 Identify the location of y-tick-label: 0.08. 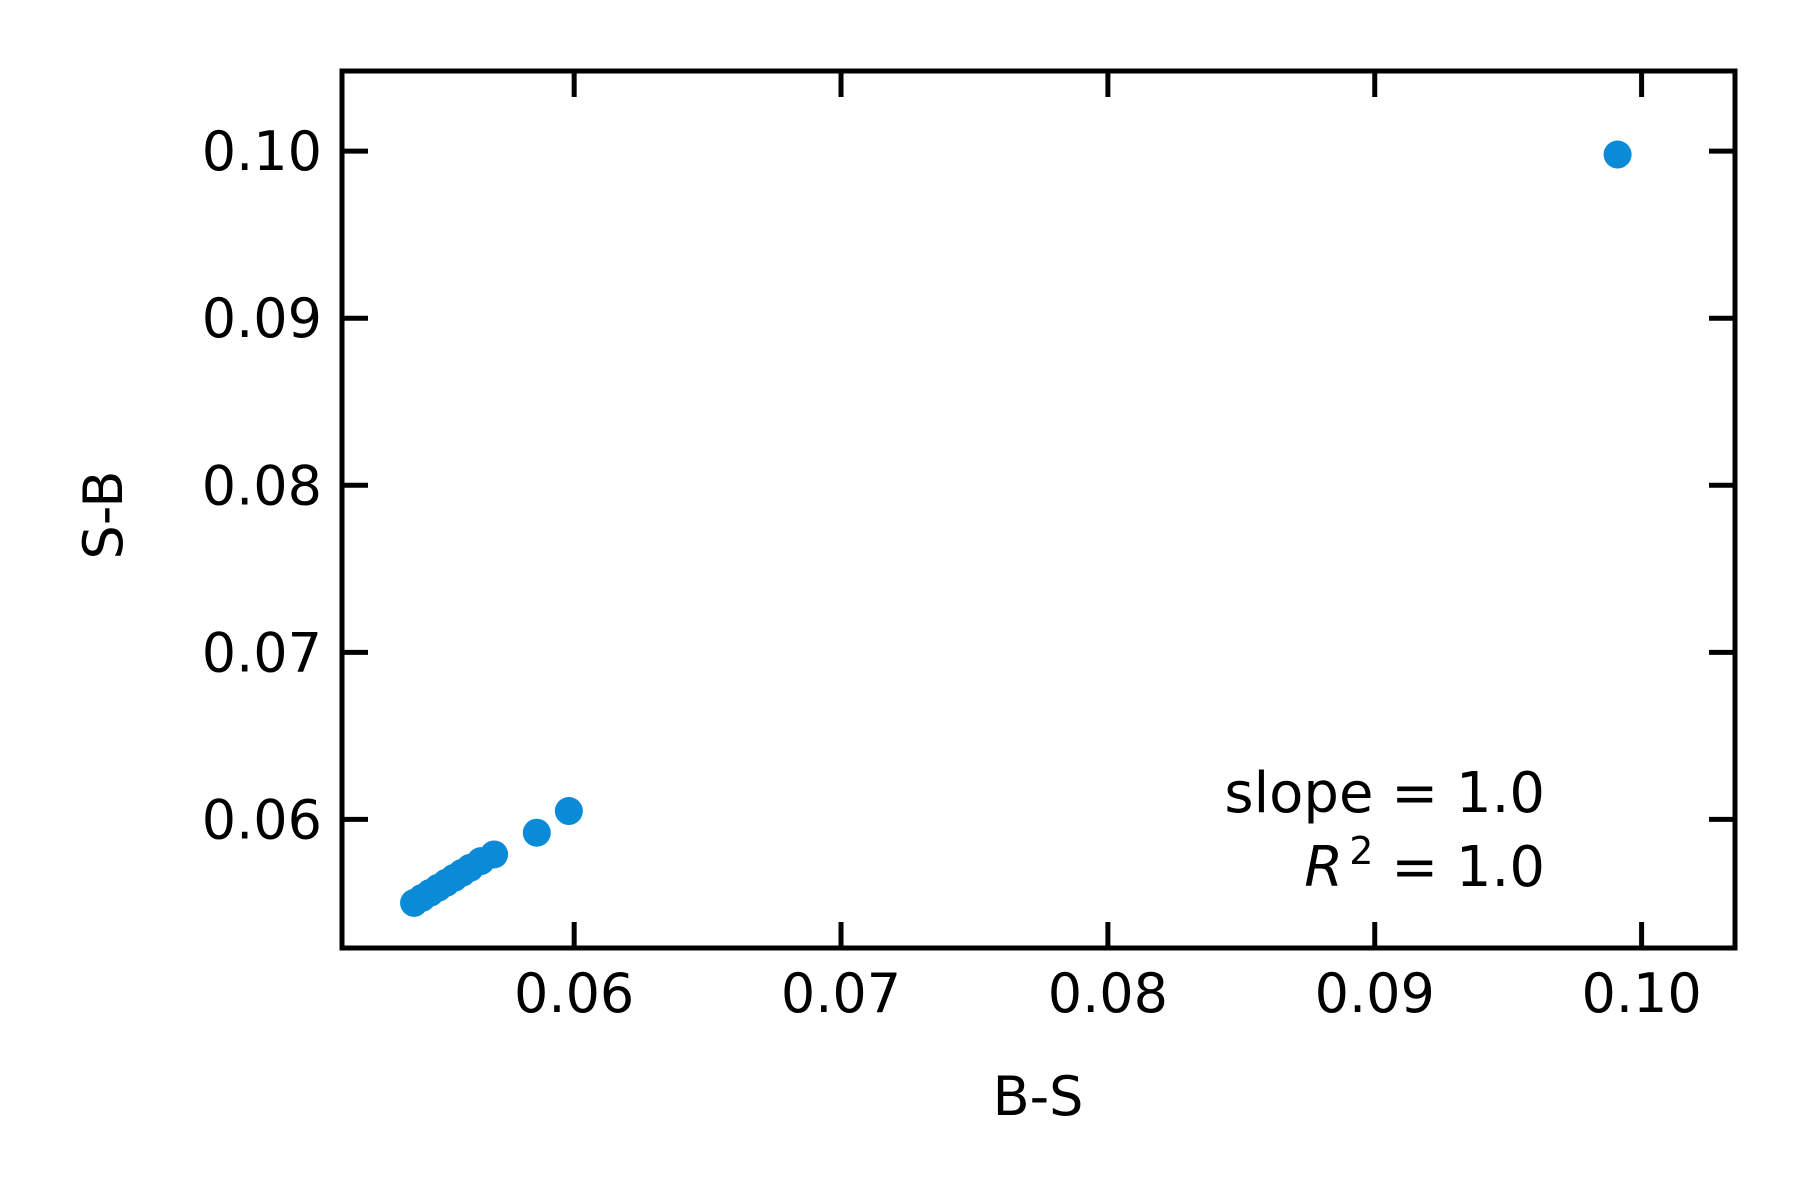
(262, 485).